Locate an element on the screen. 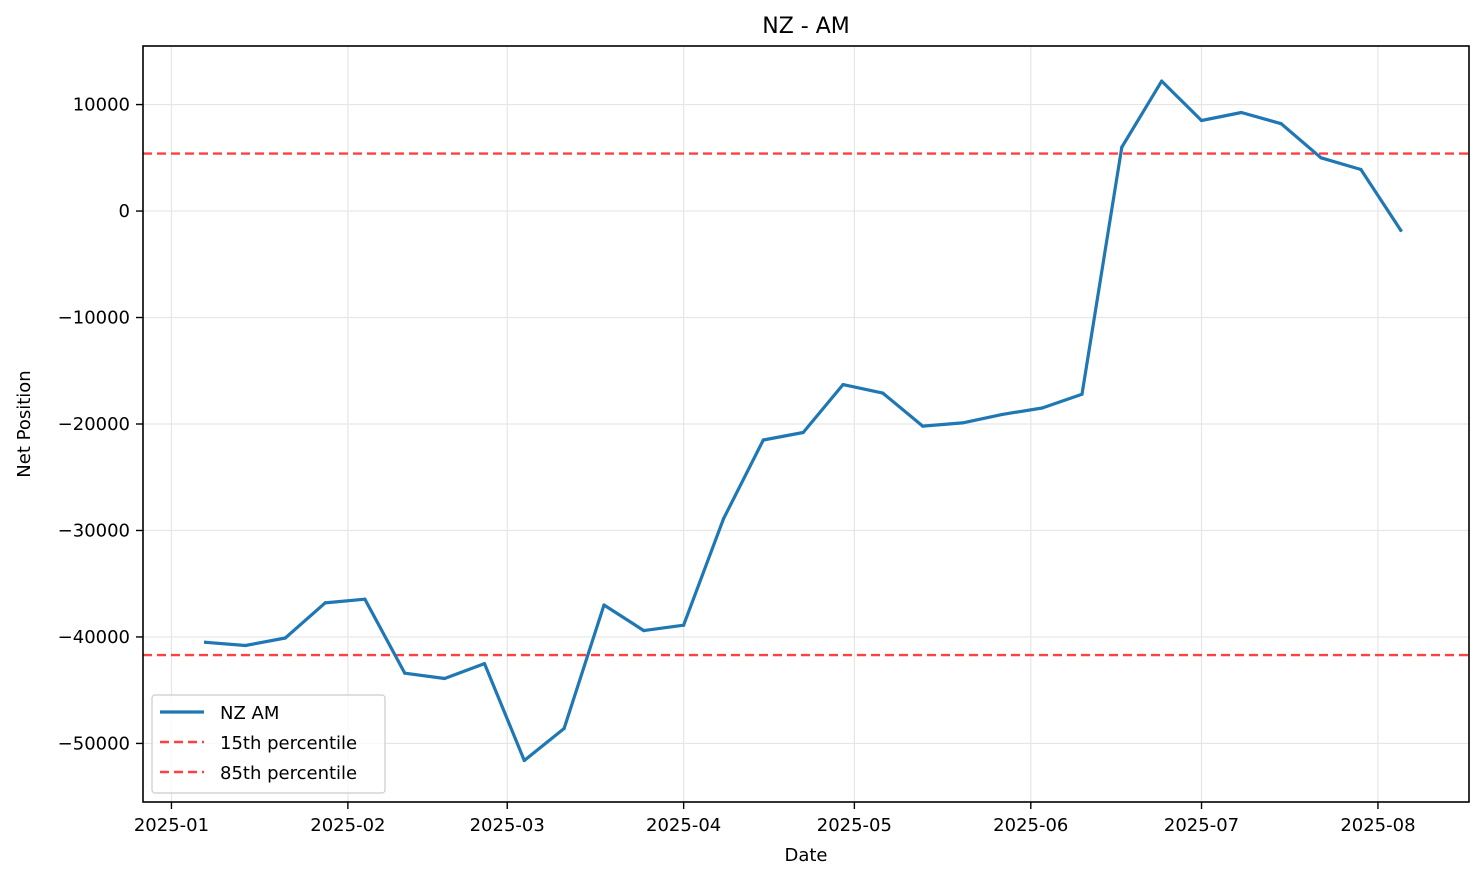 The height and width of the screenshot is (881, 1484). chart-title: NZ - AM is located at coordinates (805, 26).